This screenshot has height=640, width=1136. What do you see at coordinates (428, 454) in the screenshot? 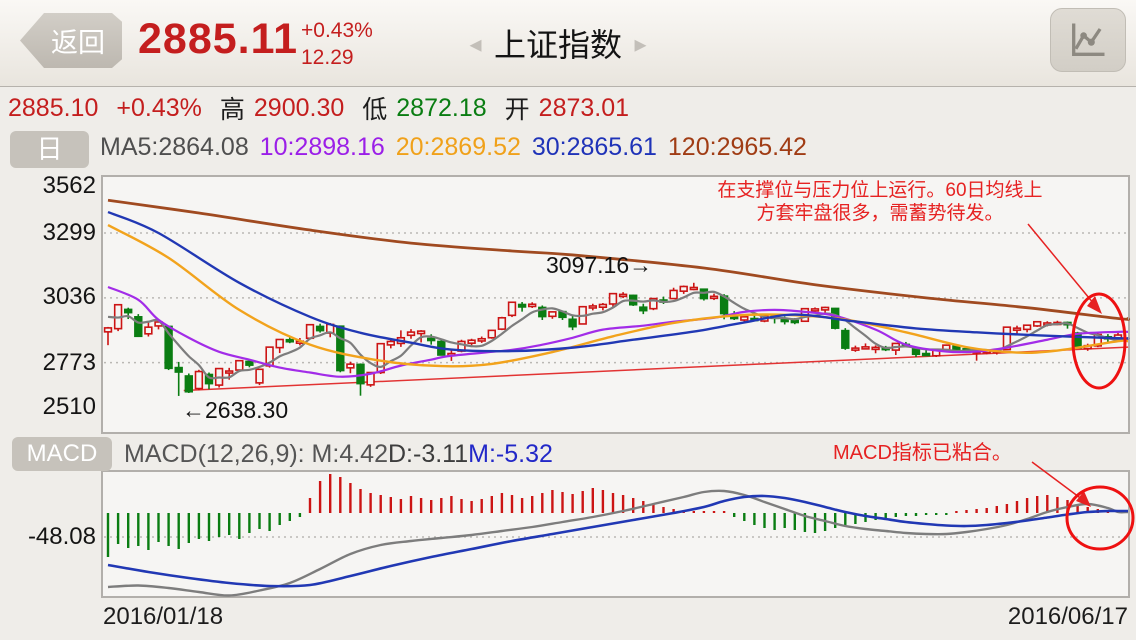
I see `macd-dea-value: D:-3.11` at bounding box center [428, 454].